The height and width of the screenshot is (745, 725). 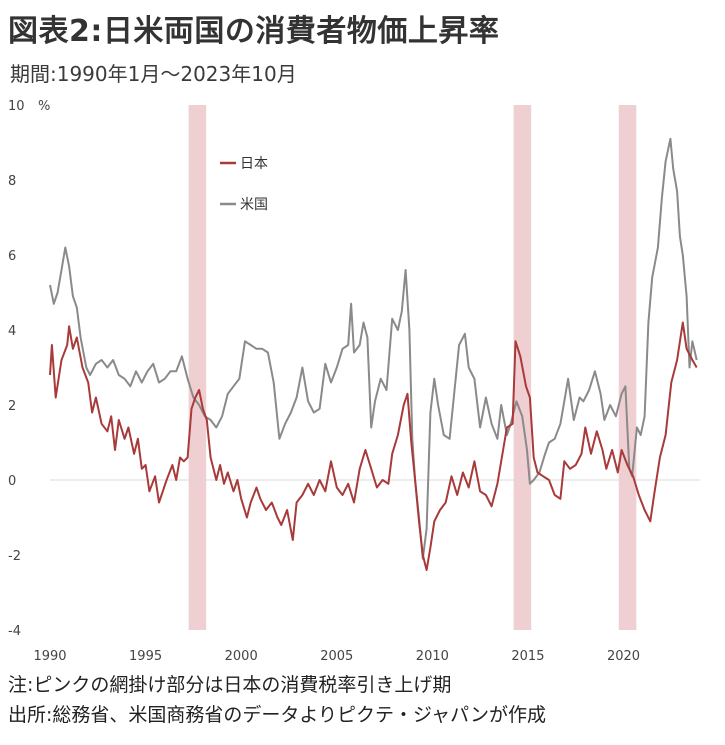 What do you see at coordinates (527, 656) in the screenshot?
I see `x-tick-label: 2015` at bounding box center [527, 656].